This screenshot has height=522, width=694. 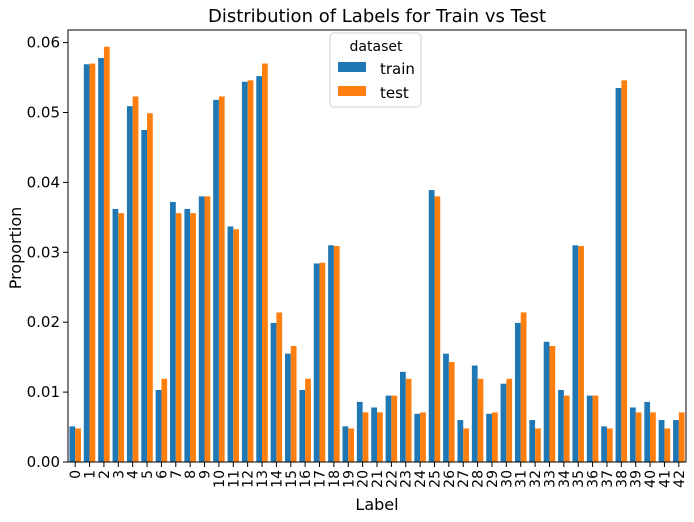 What do you see at coordinates (378, 479) in the screenshot?
I see `x-tick-label: 21` at bounding box center [378, 479].